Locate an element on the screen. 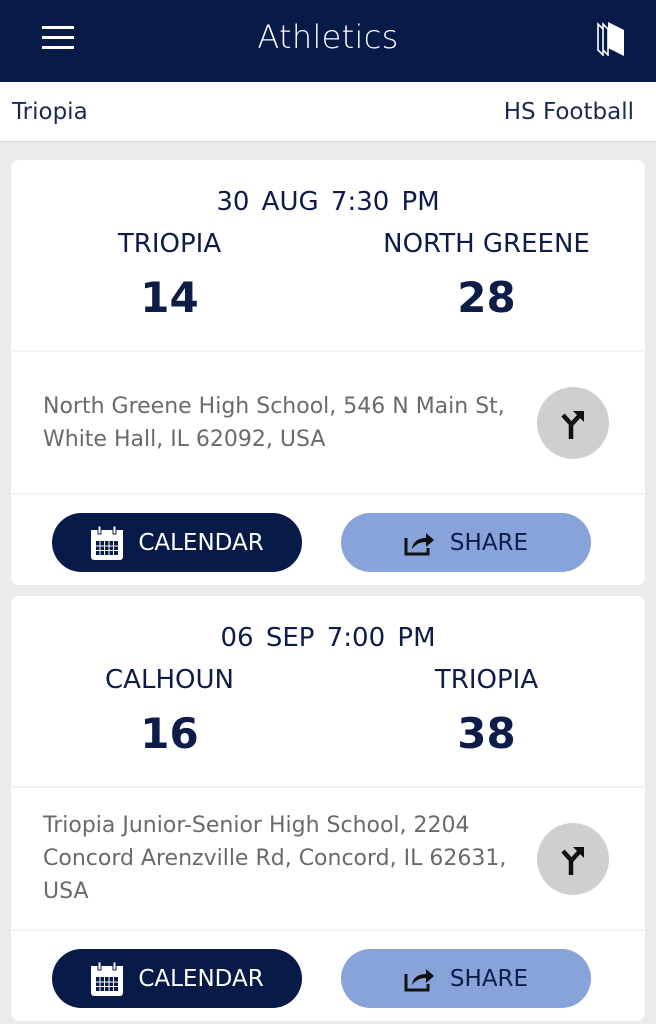  team-score: 14 is located at coordinates (169, 297).